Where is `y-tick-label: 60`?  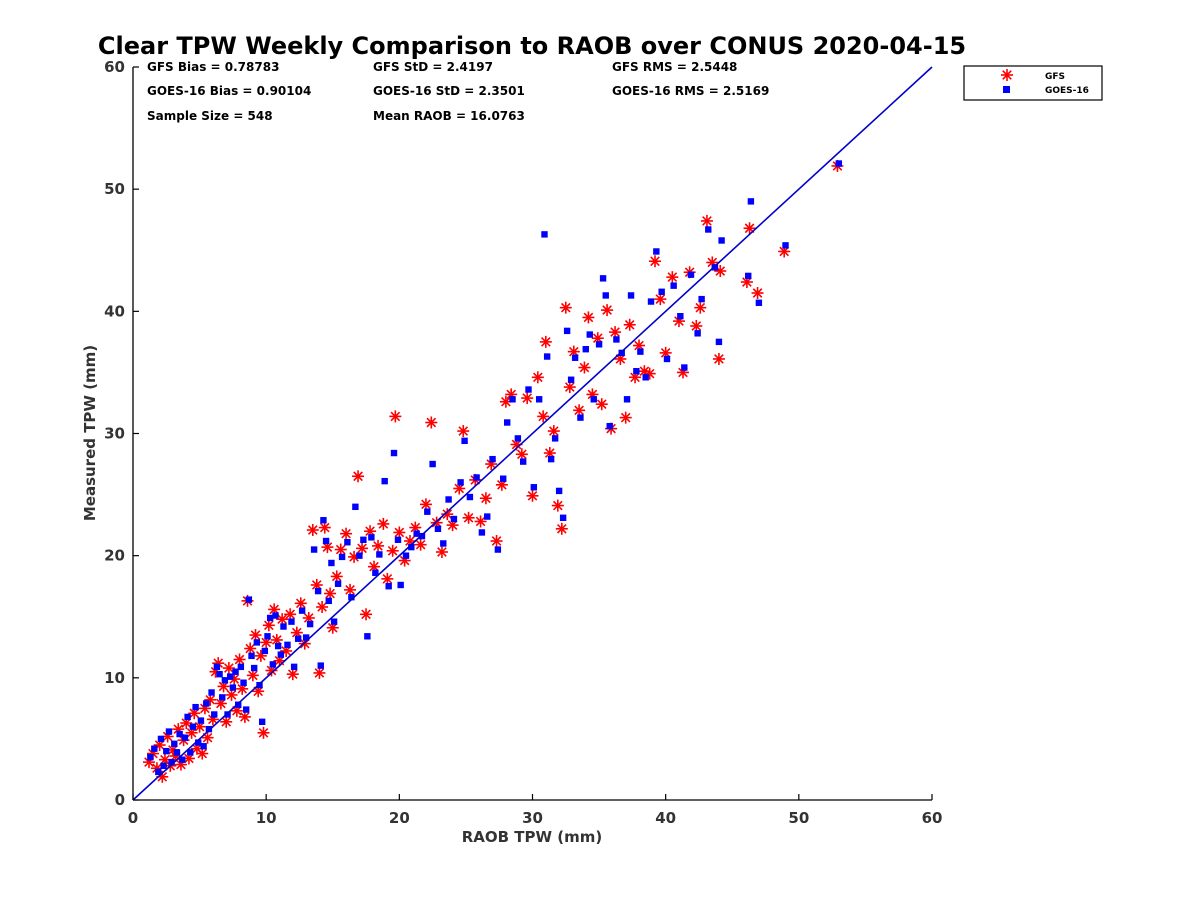
y-tick-label: 60 is located at coordinates (114, 67).